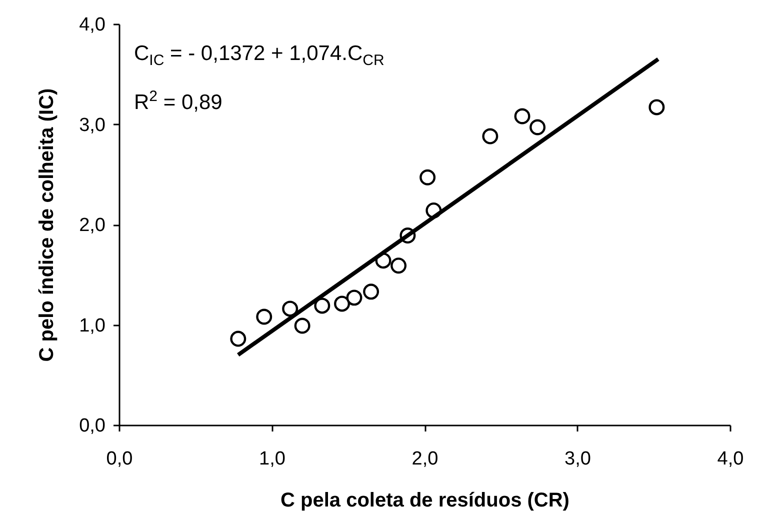 The image size is (757, 531). What do you see at coordinates (425, 459) in the screenshot?
I see `x-tick-label: 2,0` at bounding box center [425, 459].